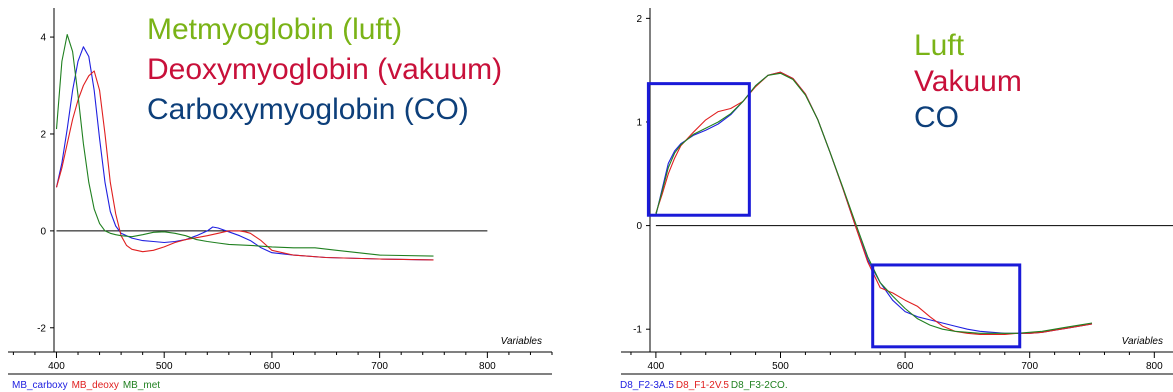 Image resolution: width=1173 pixels, height=392 pixels. I want to click on annotation-label: CO, so click(936, 117).